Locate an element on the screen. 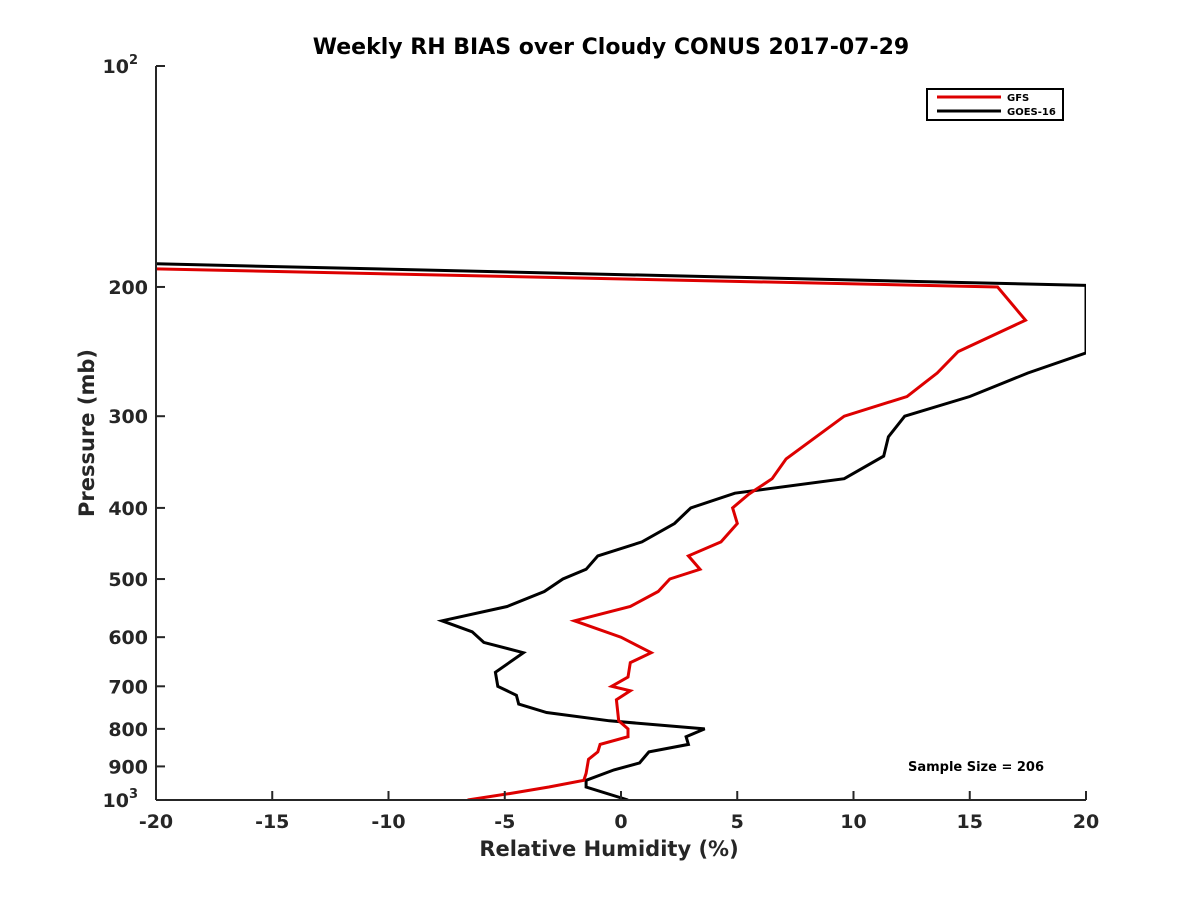 Image resolution: width=1200 pixels, height=900 pixels. y-tick-label: 10³ is located at coordinates (121, 799).